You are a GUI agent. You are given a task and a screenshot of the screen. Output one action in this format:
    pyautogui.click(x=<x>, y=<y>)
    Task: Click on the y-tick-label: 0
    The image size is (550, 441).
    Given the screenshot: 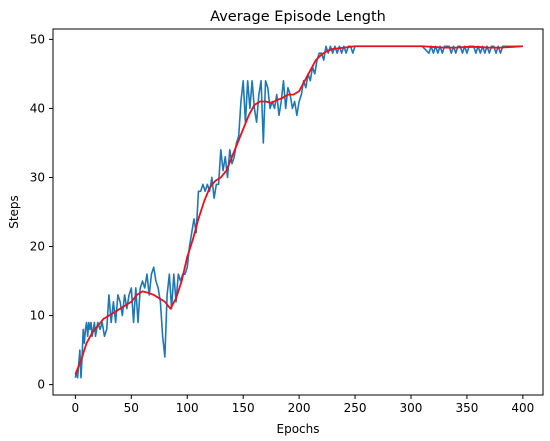 What is the action you would take?
    pyautogui.click(x=41, y=385)
    